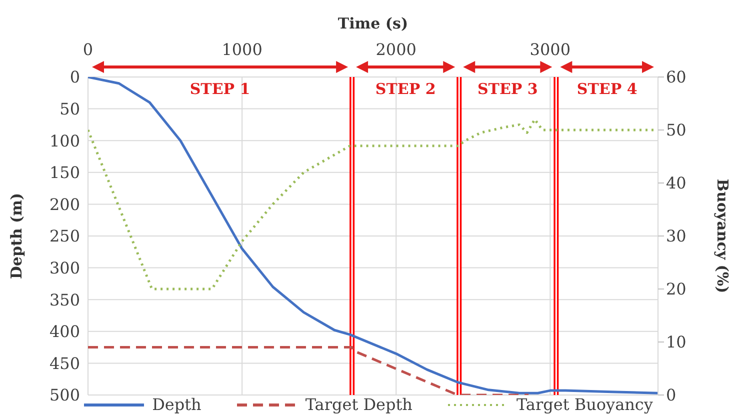 This screenshot has height=418, width=729. What do you see at coordinates (75, 77) in the screenshot?
I see `y-tick-label: 0` at bounding box center [75, 77].